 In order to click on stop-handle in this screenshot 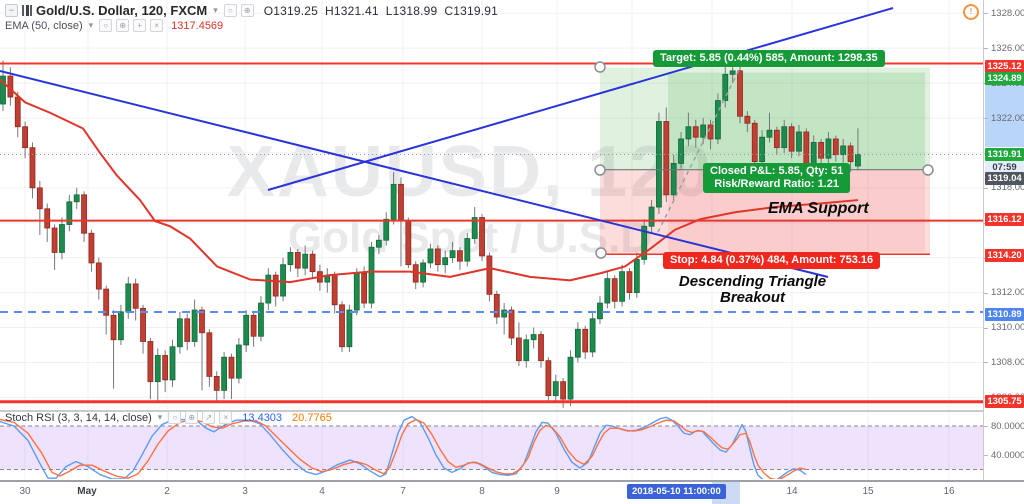, I will do `click(601, 253)`.